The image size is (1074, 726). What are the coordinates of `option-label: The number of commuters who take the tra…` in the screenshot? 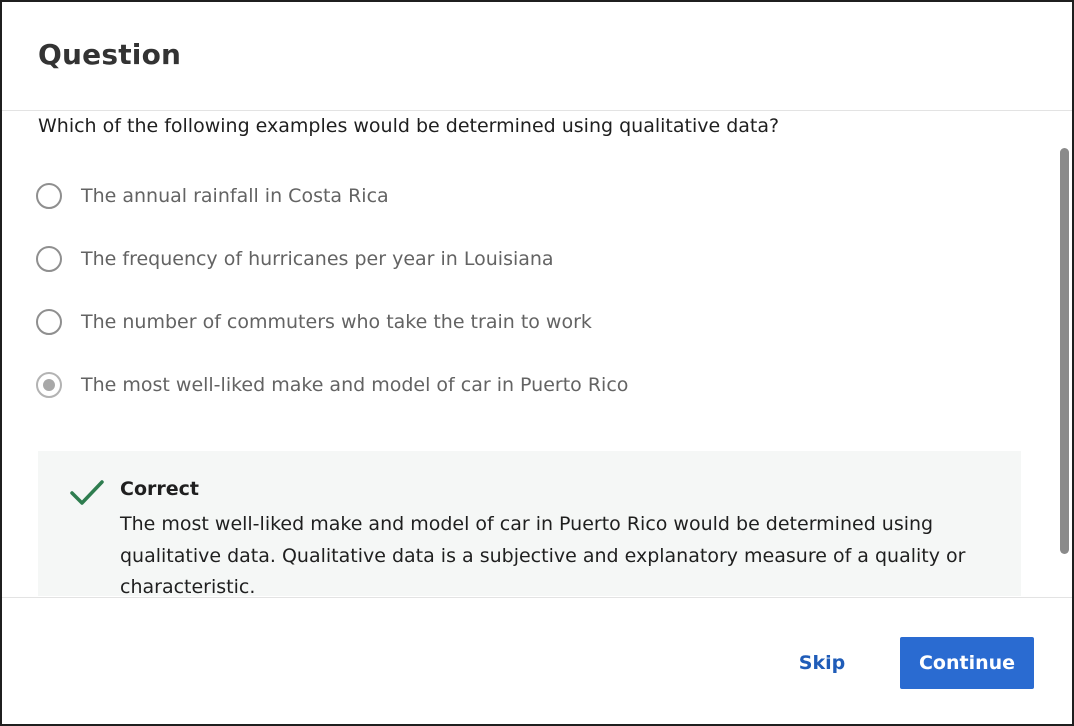 It's located at (336, 322).